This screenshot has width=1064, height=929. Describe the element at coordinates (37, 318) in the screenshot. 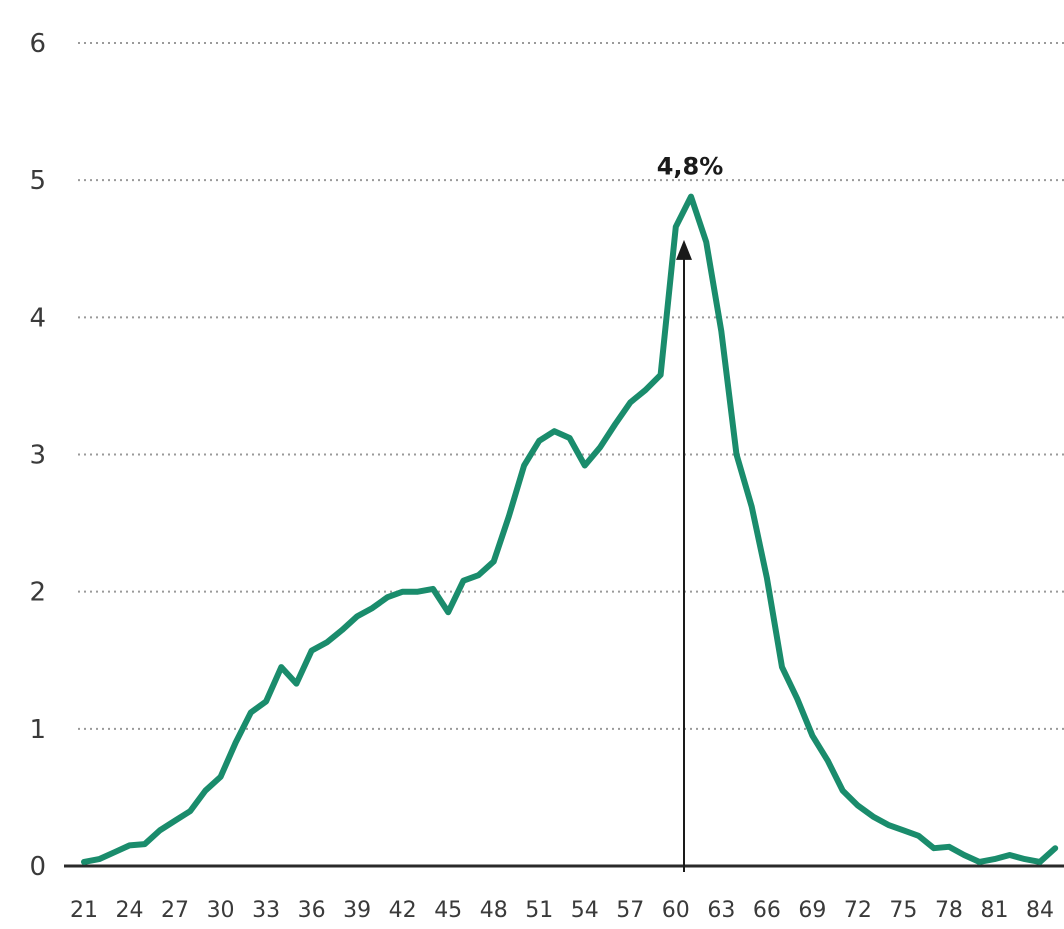

I see `y-tick-label: 4` at that location.